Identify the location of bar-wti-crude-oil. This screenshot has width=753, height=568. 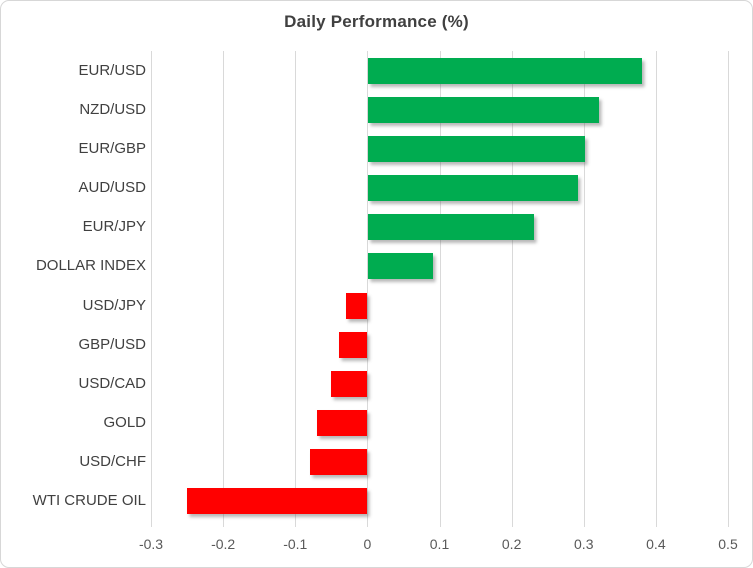
(277, 501).